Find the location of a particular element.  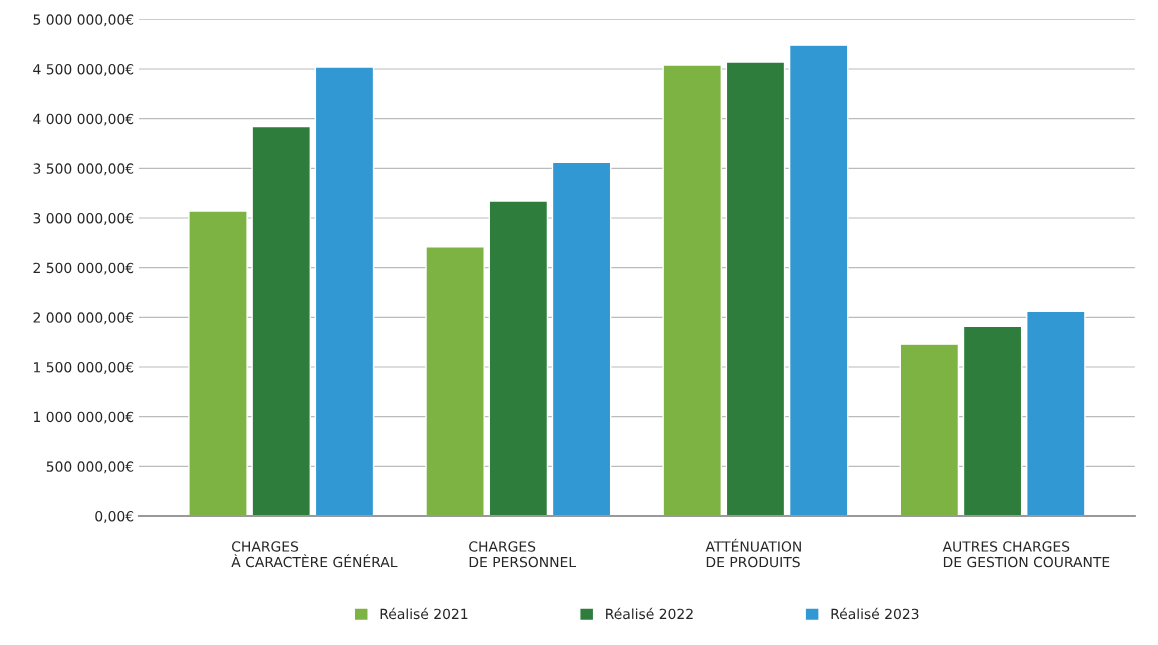

y-tick-label: 3 000 000,00€ is located at coordinates (83, 218).